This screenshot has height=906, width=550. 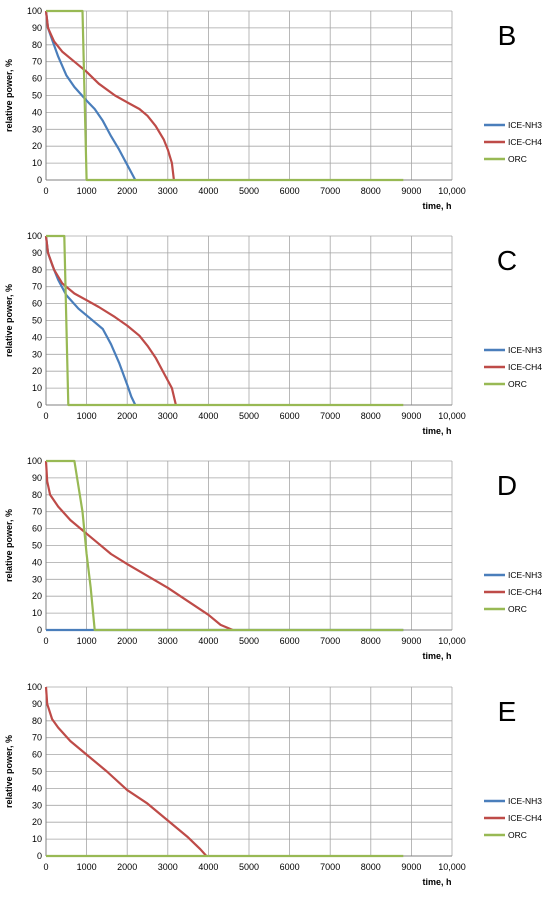 What do you see at coordinates (507, 260) in the screenshot?
I see `panel-label: C` at bounding box center [507, 260].